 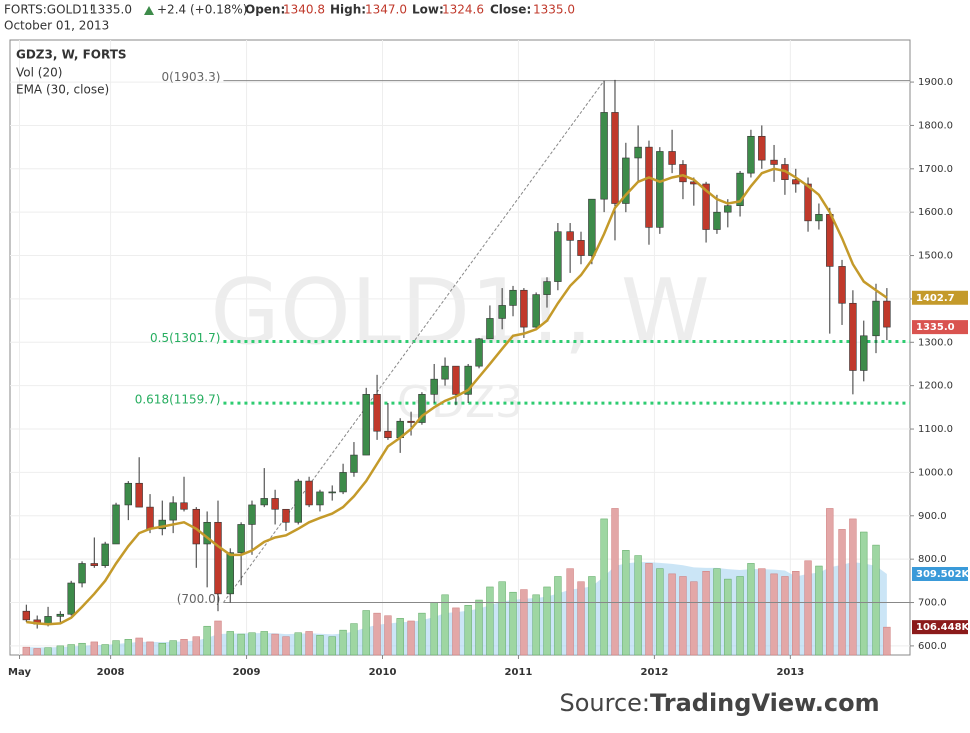 I want to click on y-tick-label: 1300.0, so click(x=935, y=342).